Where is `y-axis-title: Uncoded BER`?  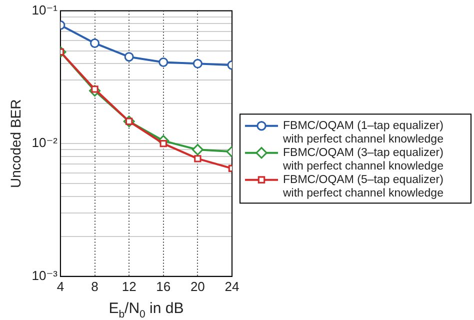 y-axis-title: Uncoded BER is located at coordinates (15, 143).